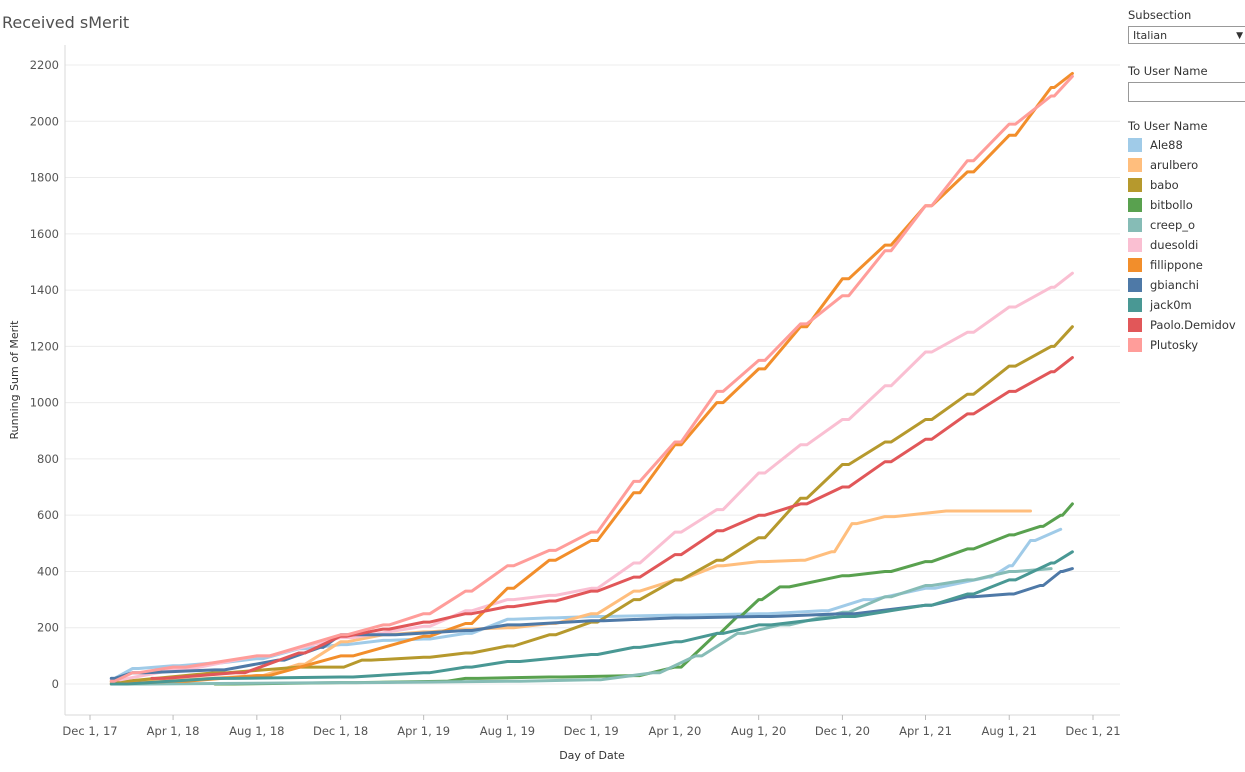  Describe the element at coordinates (55, 684) in the screenshot. I see `y-tick-label: 0` at that location.